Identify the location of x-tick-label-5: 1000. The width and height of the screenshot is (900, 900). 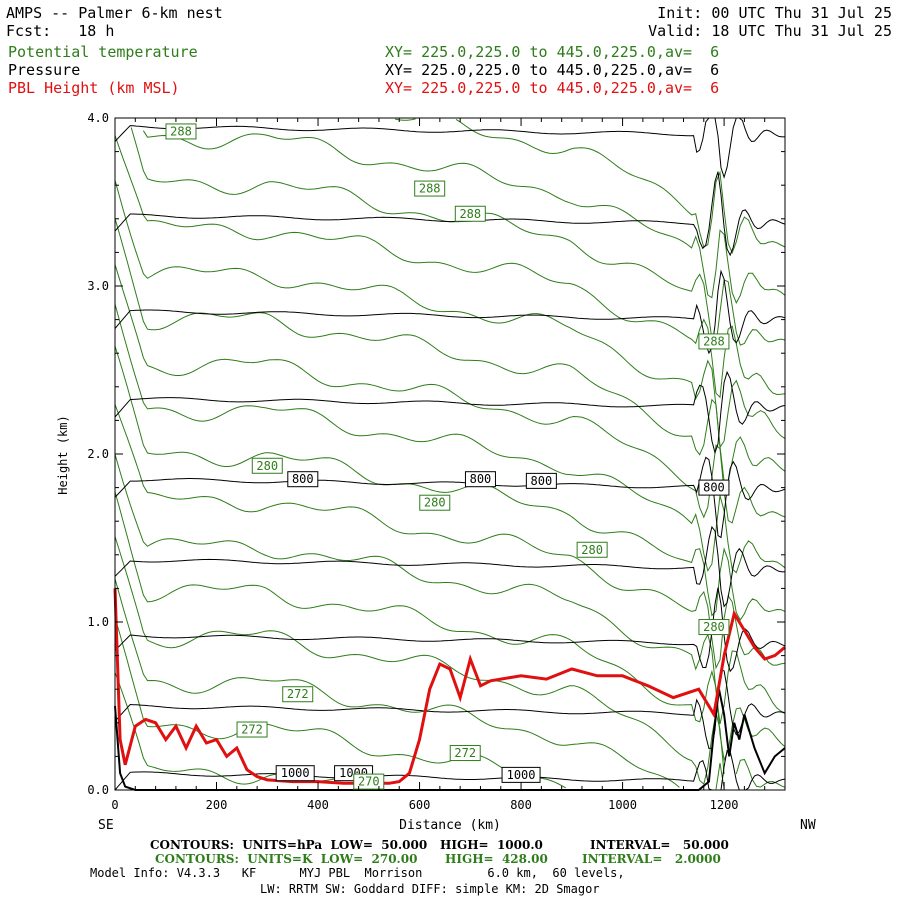
(622, 805).